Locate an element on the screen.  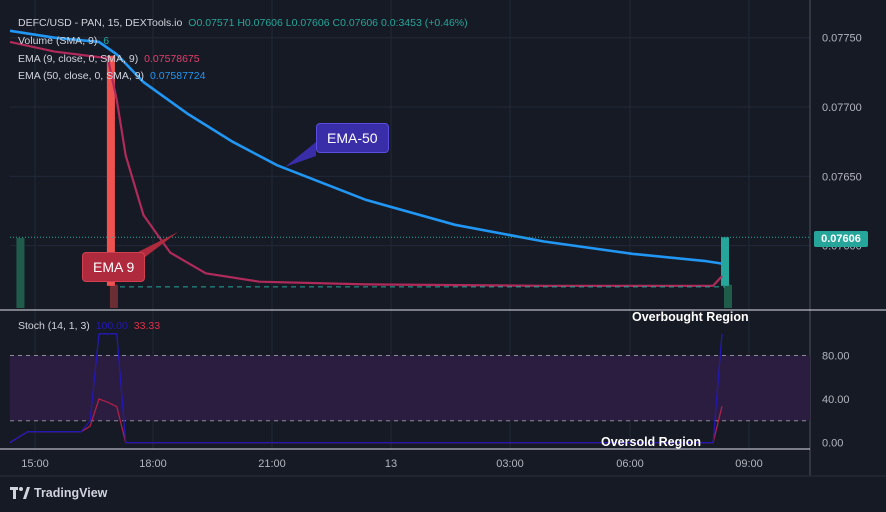
price-tick-label: 0.07750 is located at coordinates (842, 39).